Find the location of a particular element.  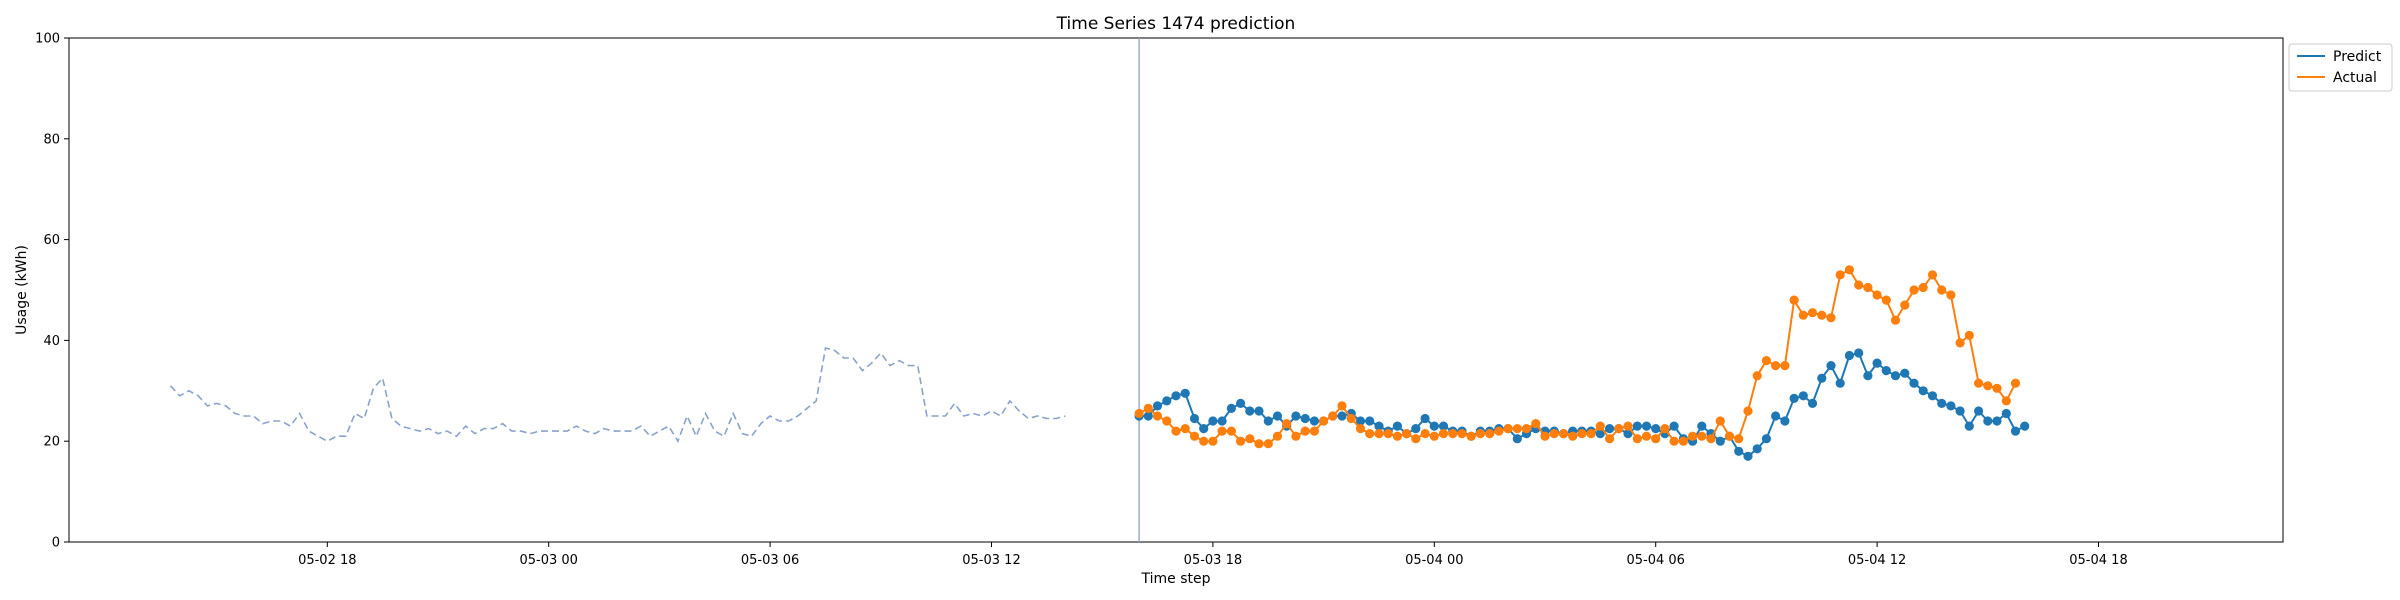

y-axis-ticks: 0 20 40 60 80 100 is located at coordinates (52, 291).